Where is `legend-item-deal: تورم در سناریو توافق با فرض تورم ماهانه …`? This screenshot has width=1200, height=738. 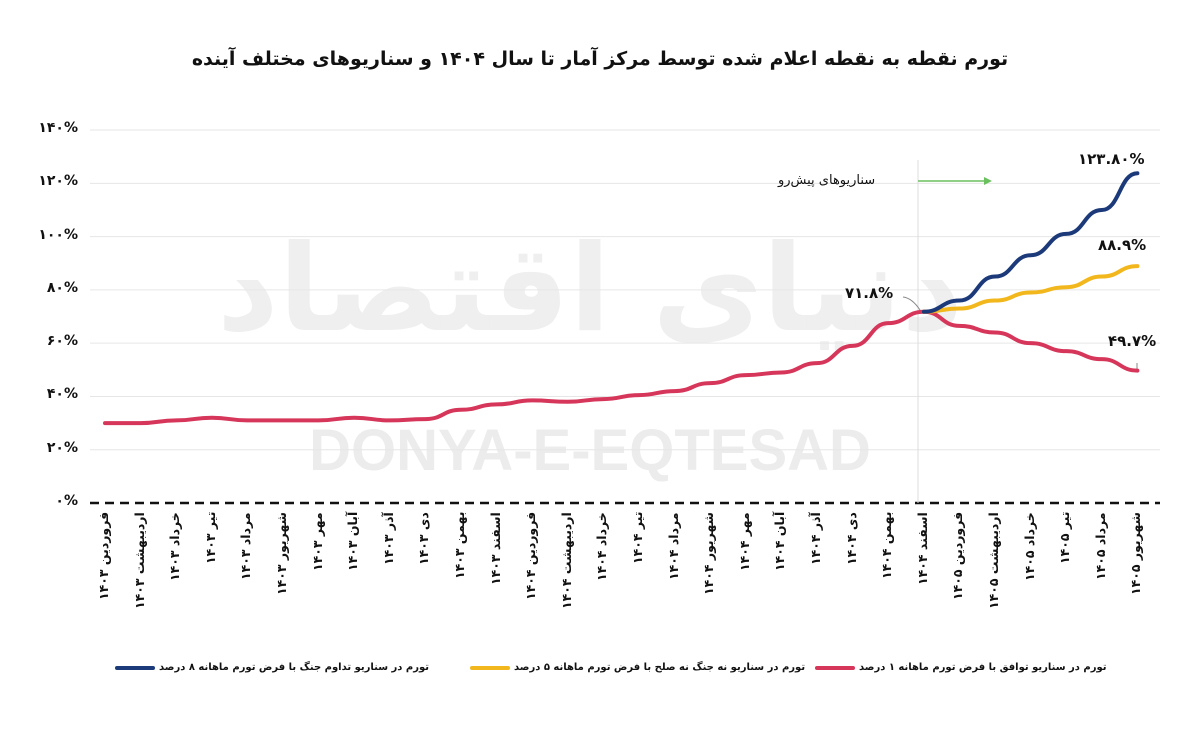 legend-item-deal: تورم در سناریو توافق با فرض تورم ماهانه … is located at coordinates (961, 667).